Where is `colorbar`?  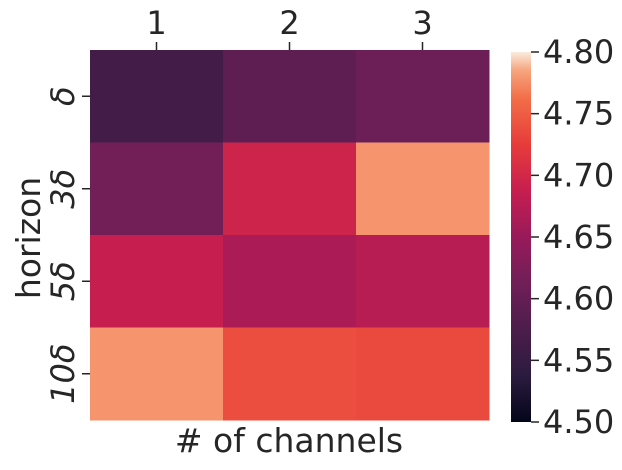
colorbar is located at coordinates (521, 237).